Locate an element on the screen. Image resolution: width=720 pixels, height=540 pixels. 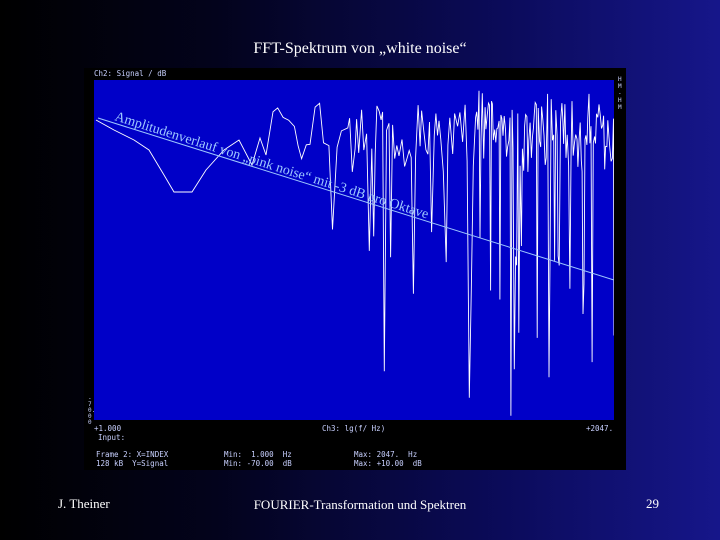
status-size: 128 kB Y=Signal is located at coordinates (132, 463).